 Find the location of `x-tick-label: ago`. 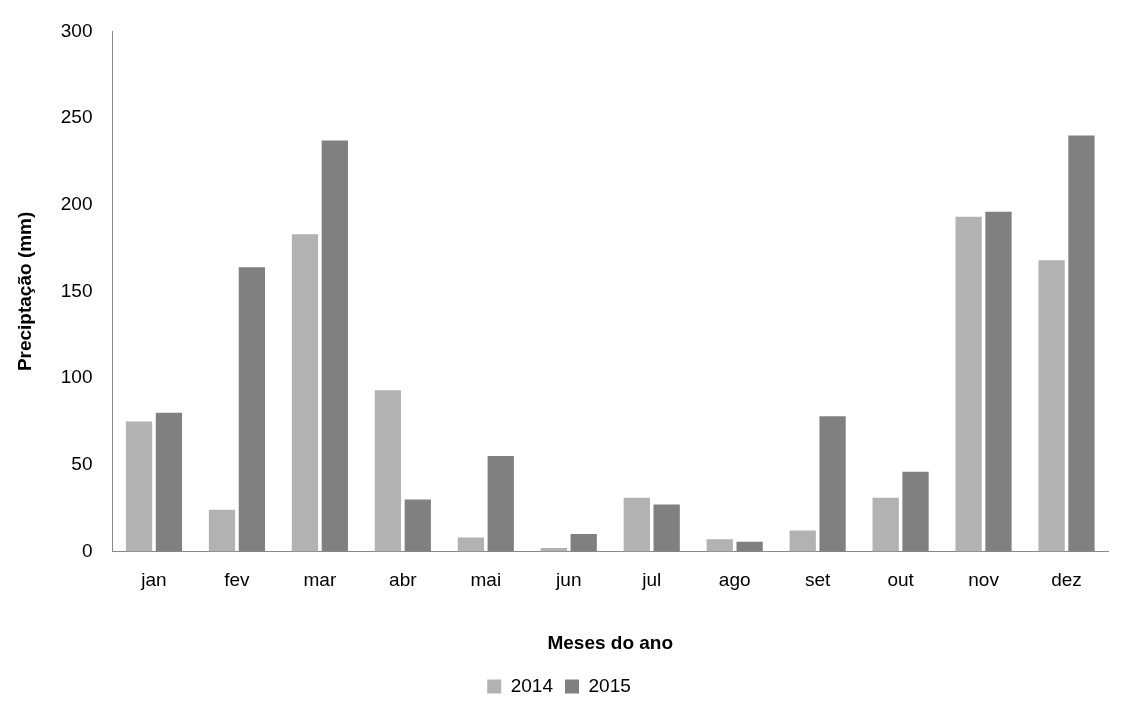

x-tick-label: ago is located at coordinates (734, 580).